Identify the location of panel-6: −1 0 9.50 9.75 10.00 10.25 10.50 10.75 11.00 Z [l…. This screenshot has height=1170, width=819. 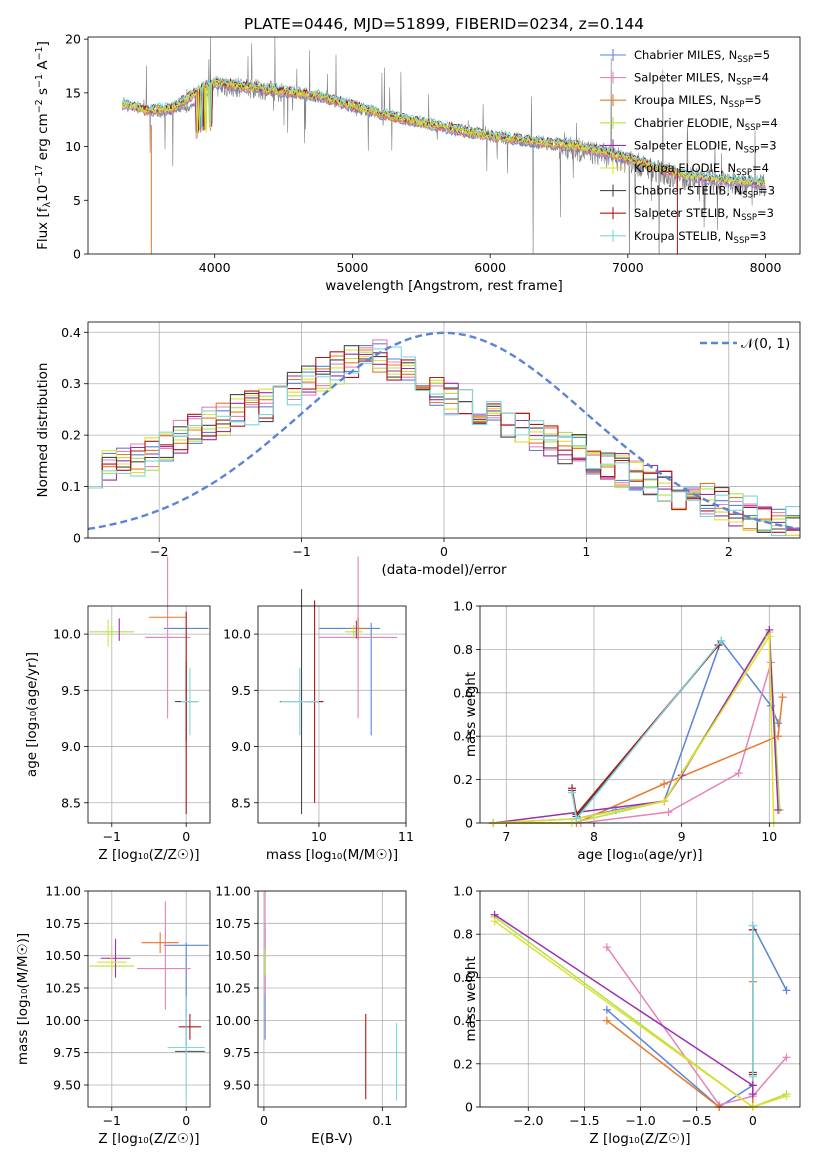
(113, 1015).